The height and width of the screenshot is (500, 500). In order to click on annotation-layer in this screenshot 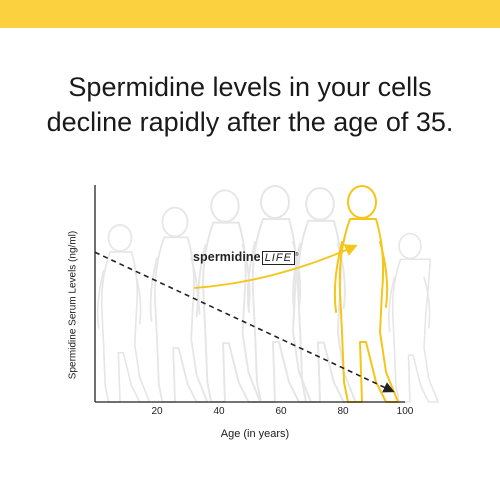, I will do `click(276, 266)`.